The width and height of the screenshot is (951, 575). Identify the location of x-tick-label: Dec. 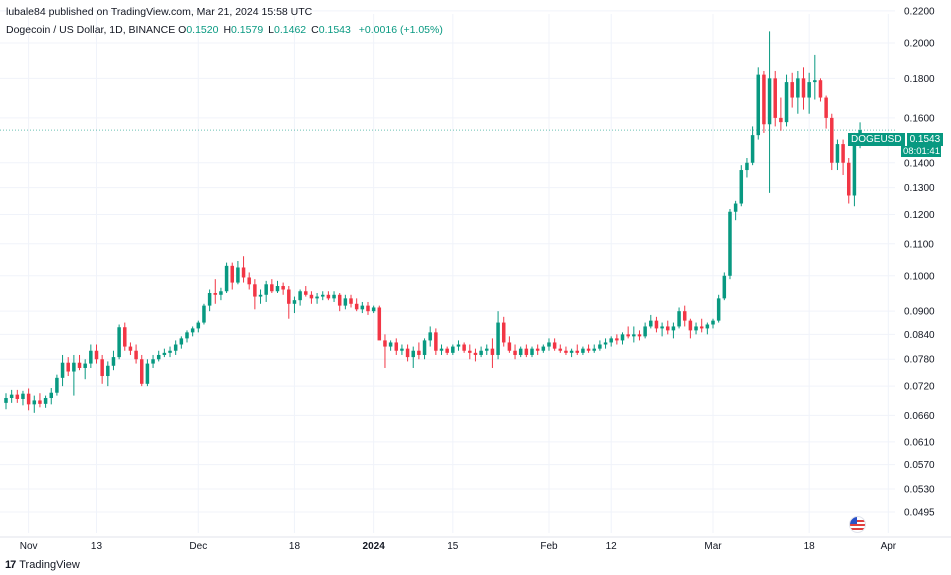
(198, 546).